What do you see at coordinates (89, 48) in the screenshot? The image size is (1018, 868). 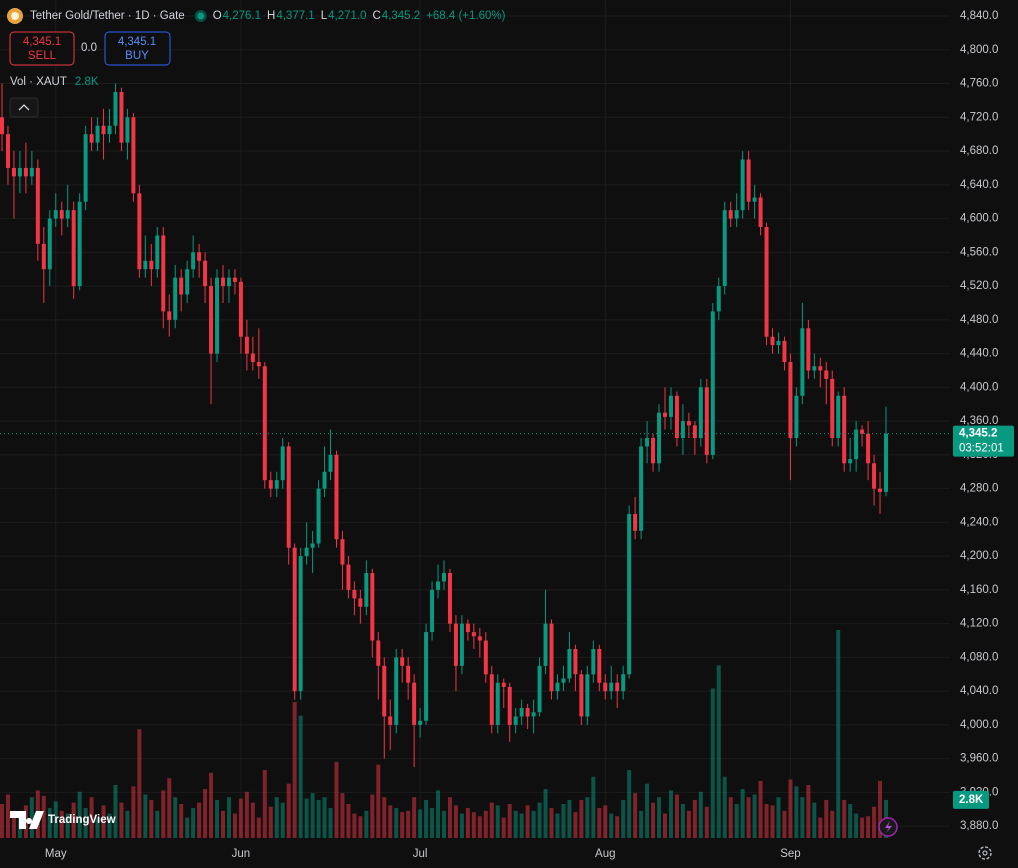 I see `spread: 0.0` at bounding box center [89, 48].